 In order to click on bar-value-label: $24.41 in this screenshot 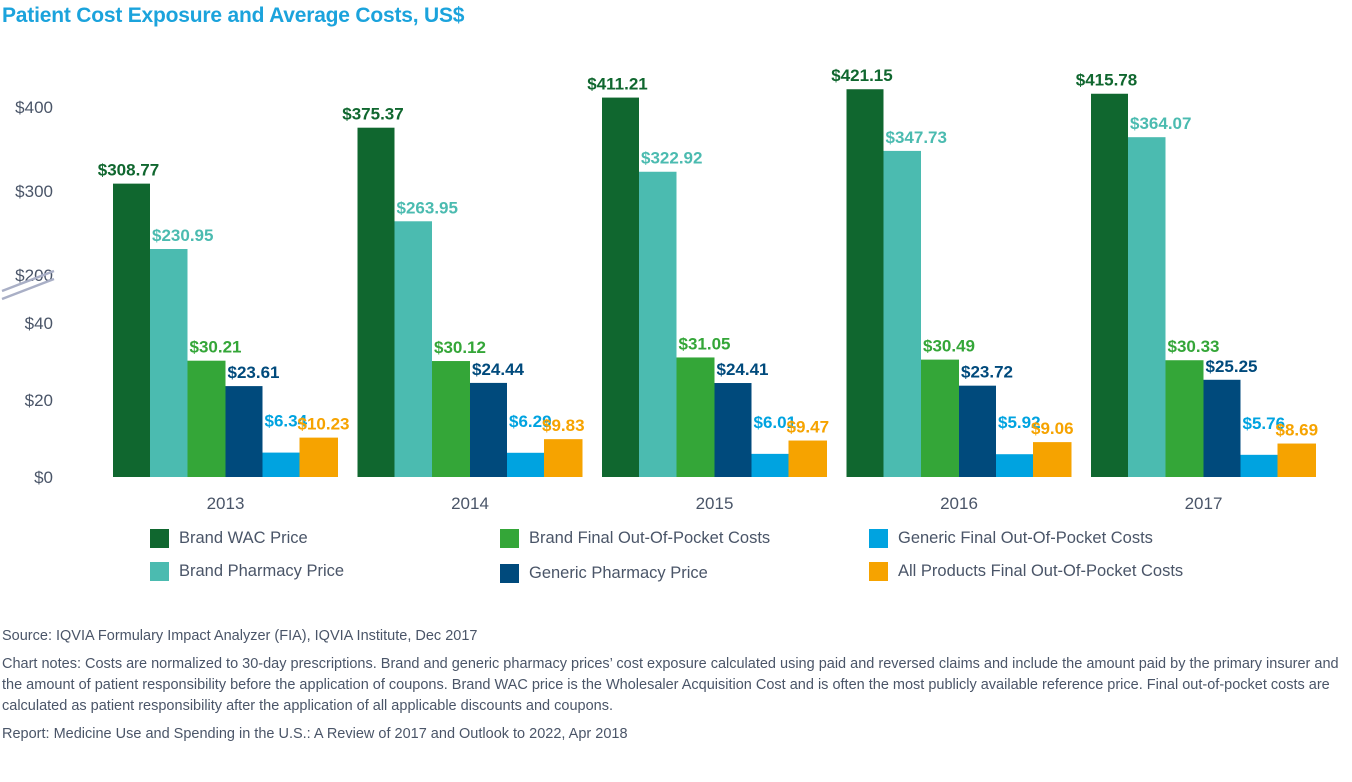, I will do `click(743, 369)`.